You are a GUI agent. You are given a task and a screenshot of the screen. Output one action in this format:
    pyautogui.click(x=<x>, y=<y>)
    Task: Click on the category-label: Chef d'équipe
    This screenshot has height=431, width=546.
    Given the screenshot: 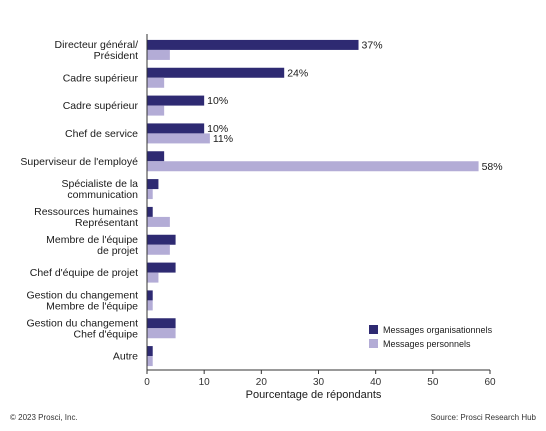 What is the action you would take?
    pyautogui.click(x=106, y=334)
    